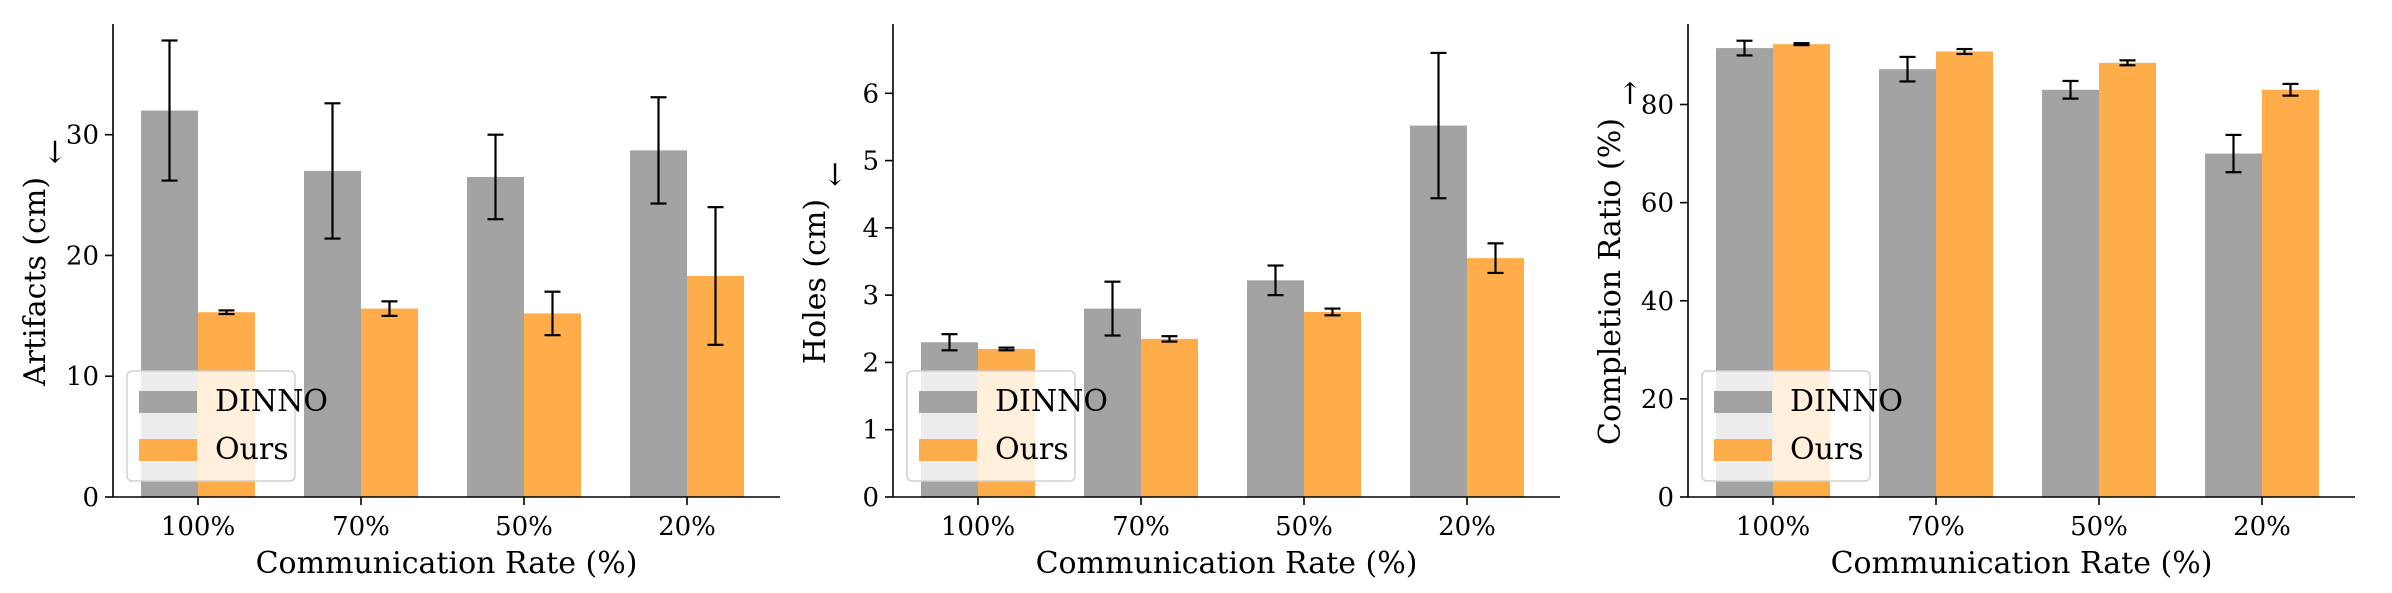 Image resolution: width=2392 pixels, height=593 pixels. What do you see at coordinates (1657, 302) in the screenshot?
I see `y-tick-label: 40` at bounding box center [1657, 302].